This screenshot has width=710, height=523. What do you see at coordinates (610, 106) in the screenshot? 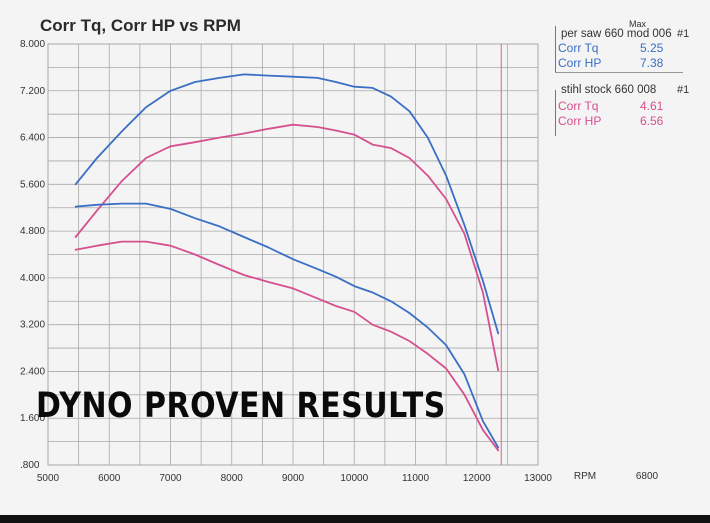
I see `legend-row-tq: Corr Tq 4.61` at bounding box center [610, 106].